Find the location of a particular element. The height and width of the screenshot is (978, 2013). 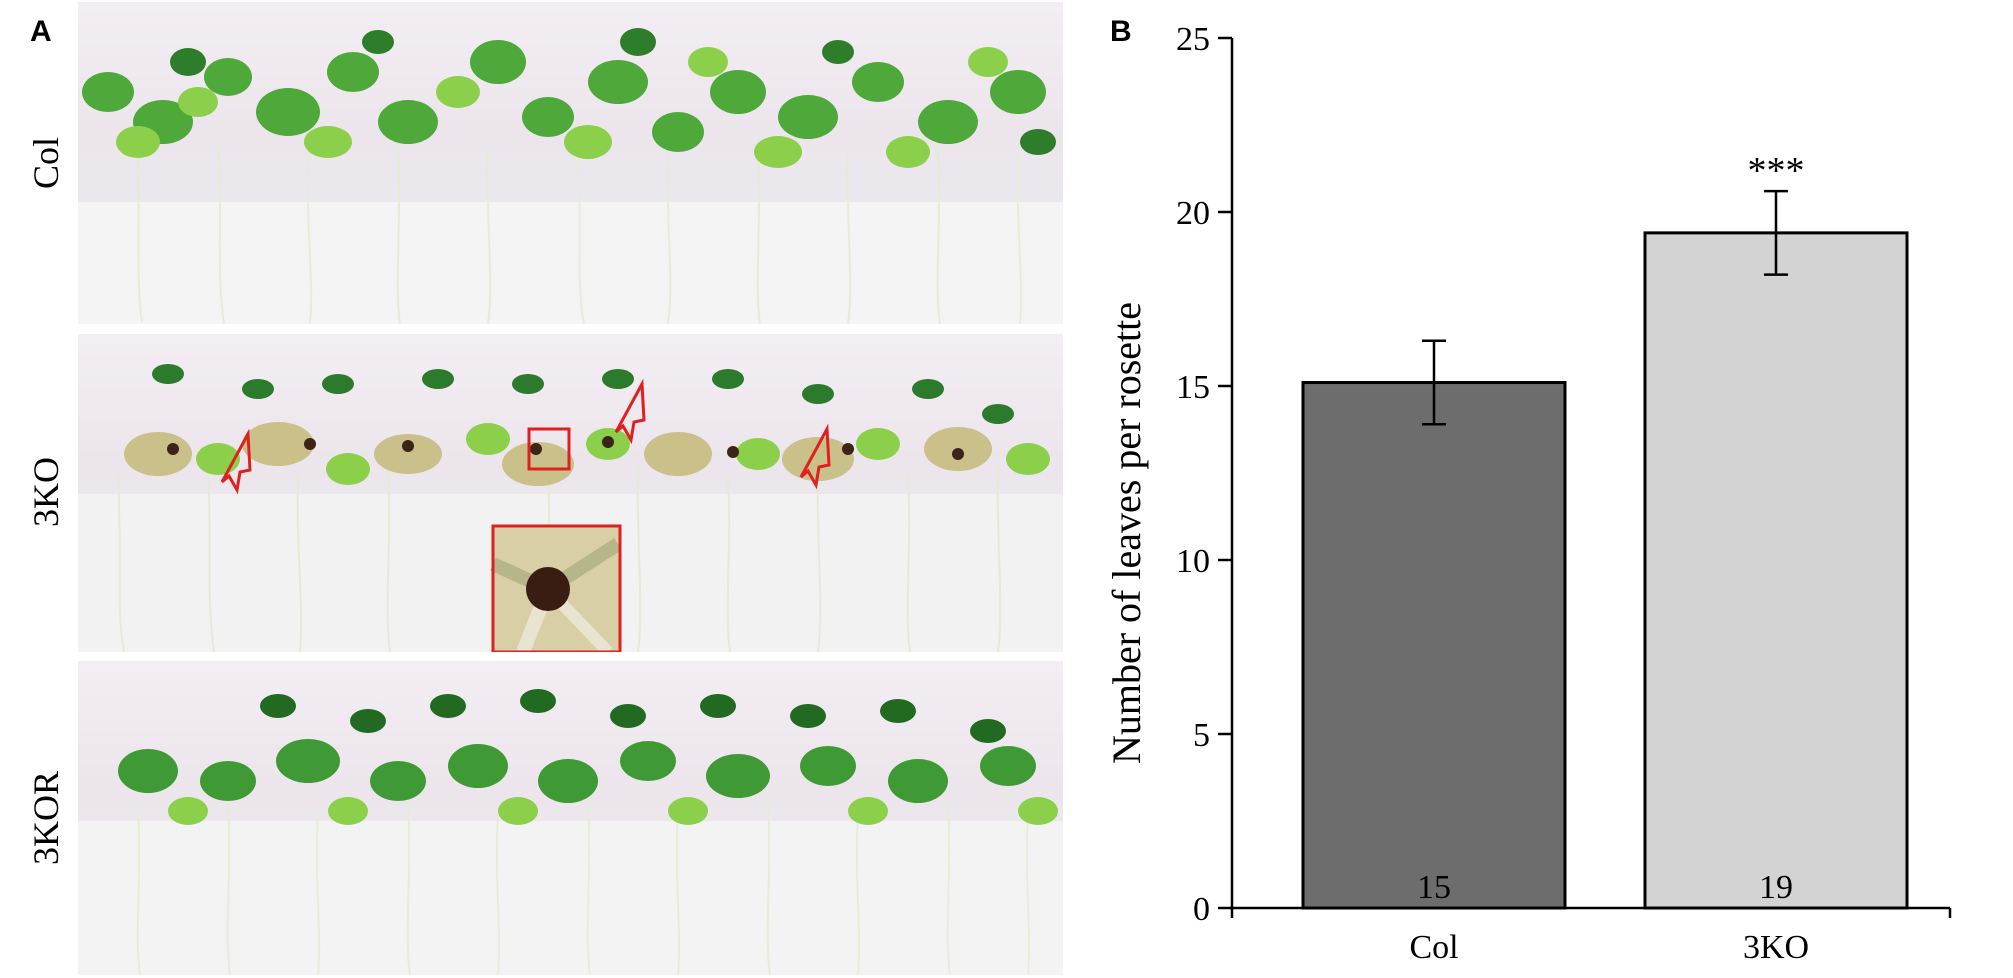

row-label-col: Col is located at coordinates (46, 163).